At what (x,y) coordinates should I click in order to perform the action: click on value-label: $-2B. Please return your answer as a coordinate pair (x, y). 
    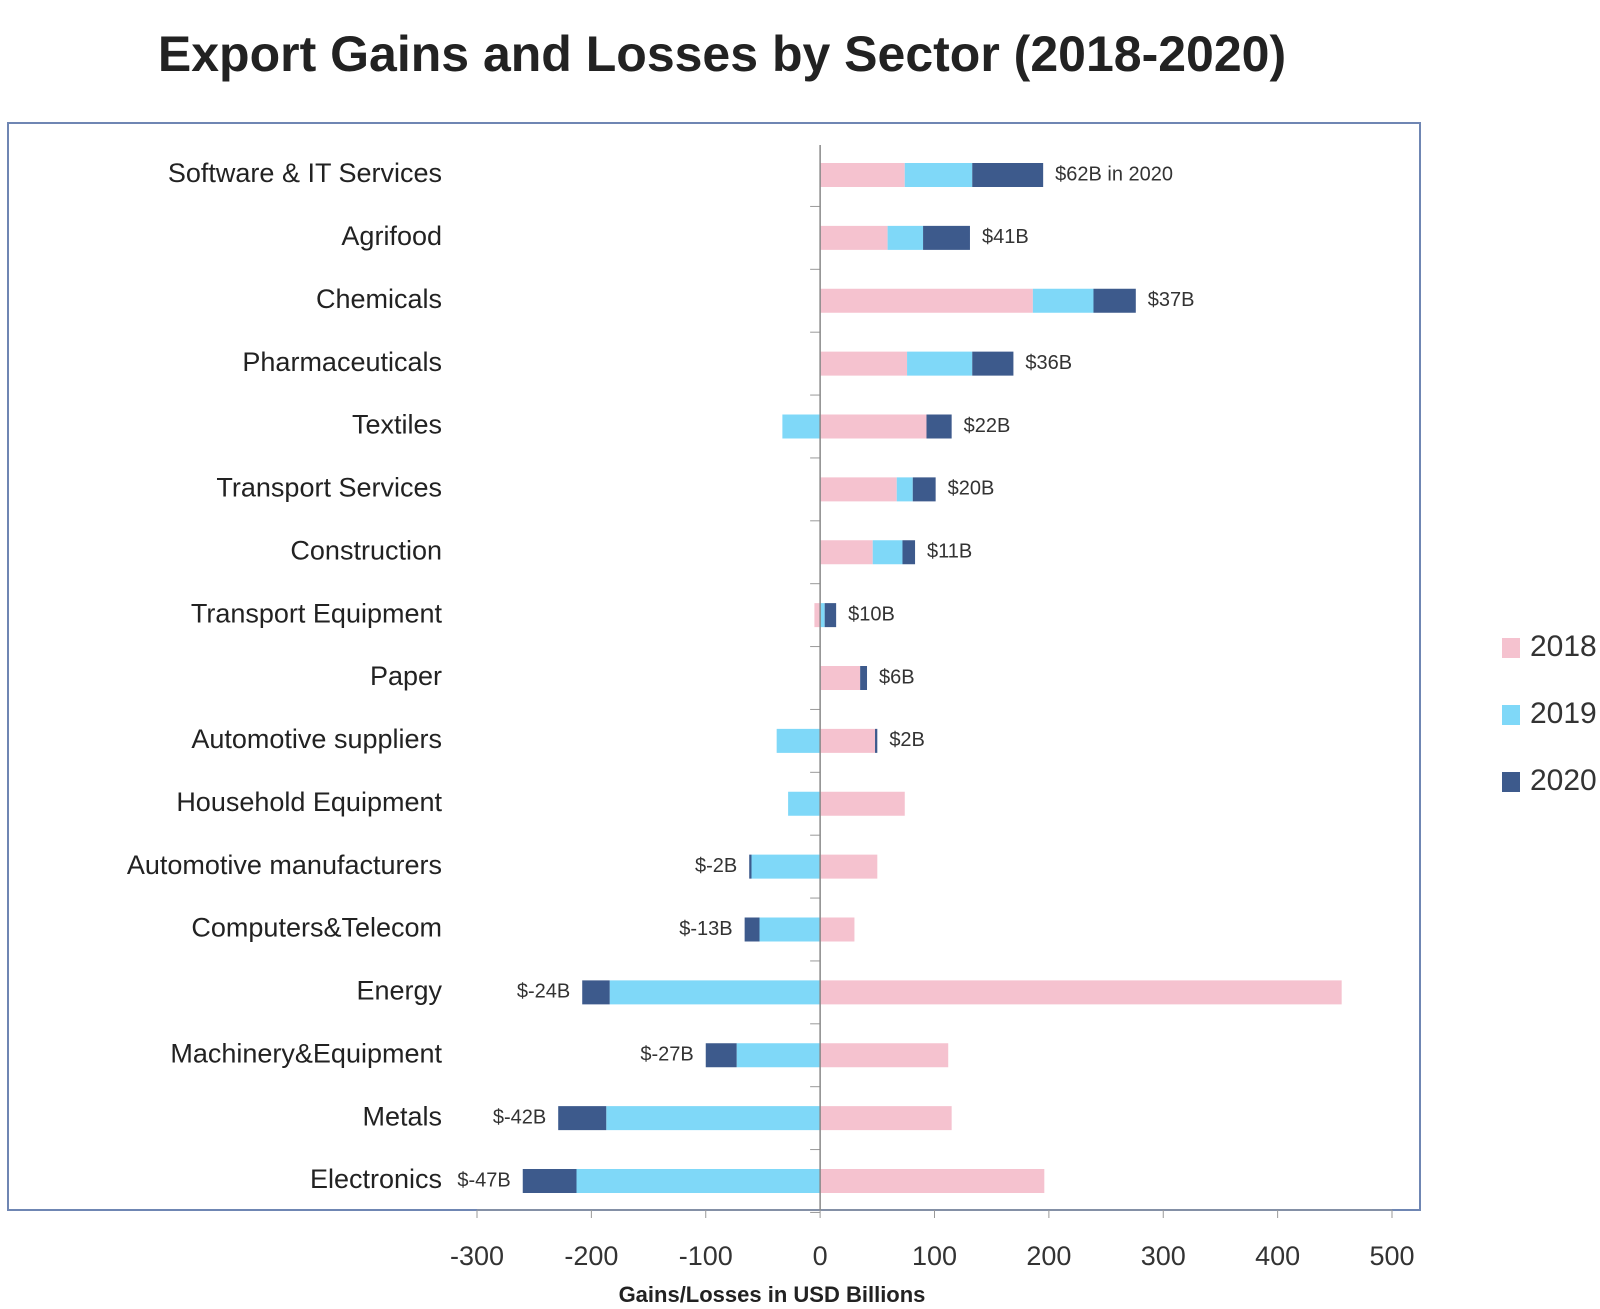
    Looking at the image, I should click on (716, 866).